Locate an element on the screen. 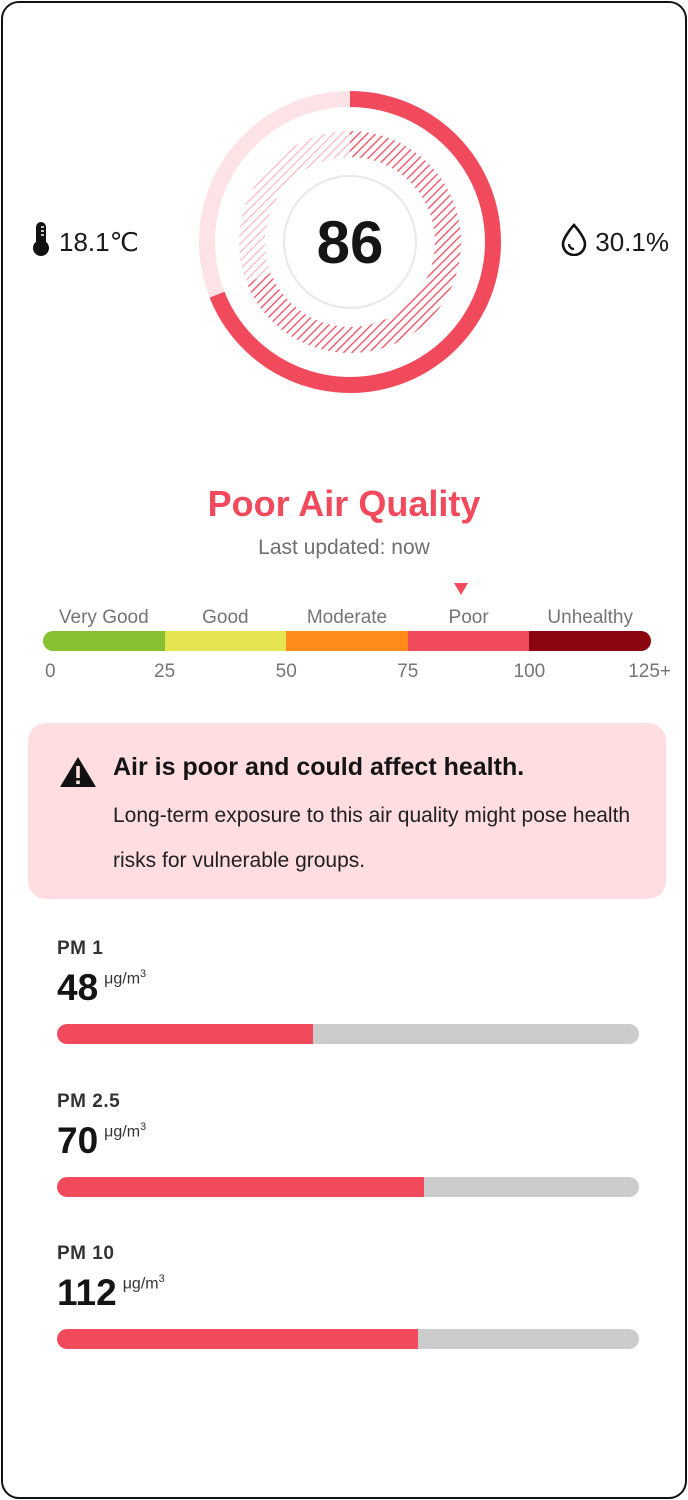 The image size is (688, 1500). scale-labels: Very Good Good Moderate Poor Unhealthy is located at coordinates (347, 619).